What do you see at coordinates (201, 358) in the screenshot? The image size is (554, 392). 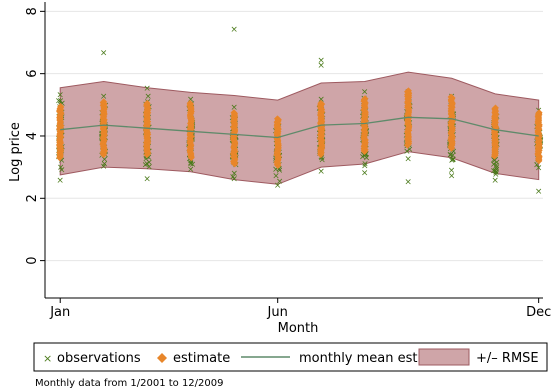 I see `legend-estimate-label: estimate` at bounding box center [201, 358].